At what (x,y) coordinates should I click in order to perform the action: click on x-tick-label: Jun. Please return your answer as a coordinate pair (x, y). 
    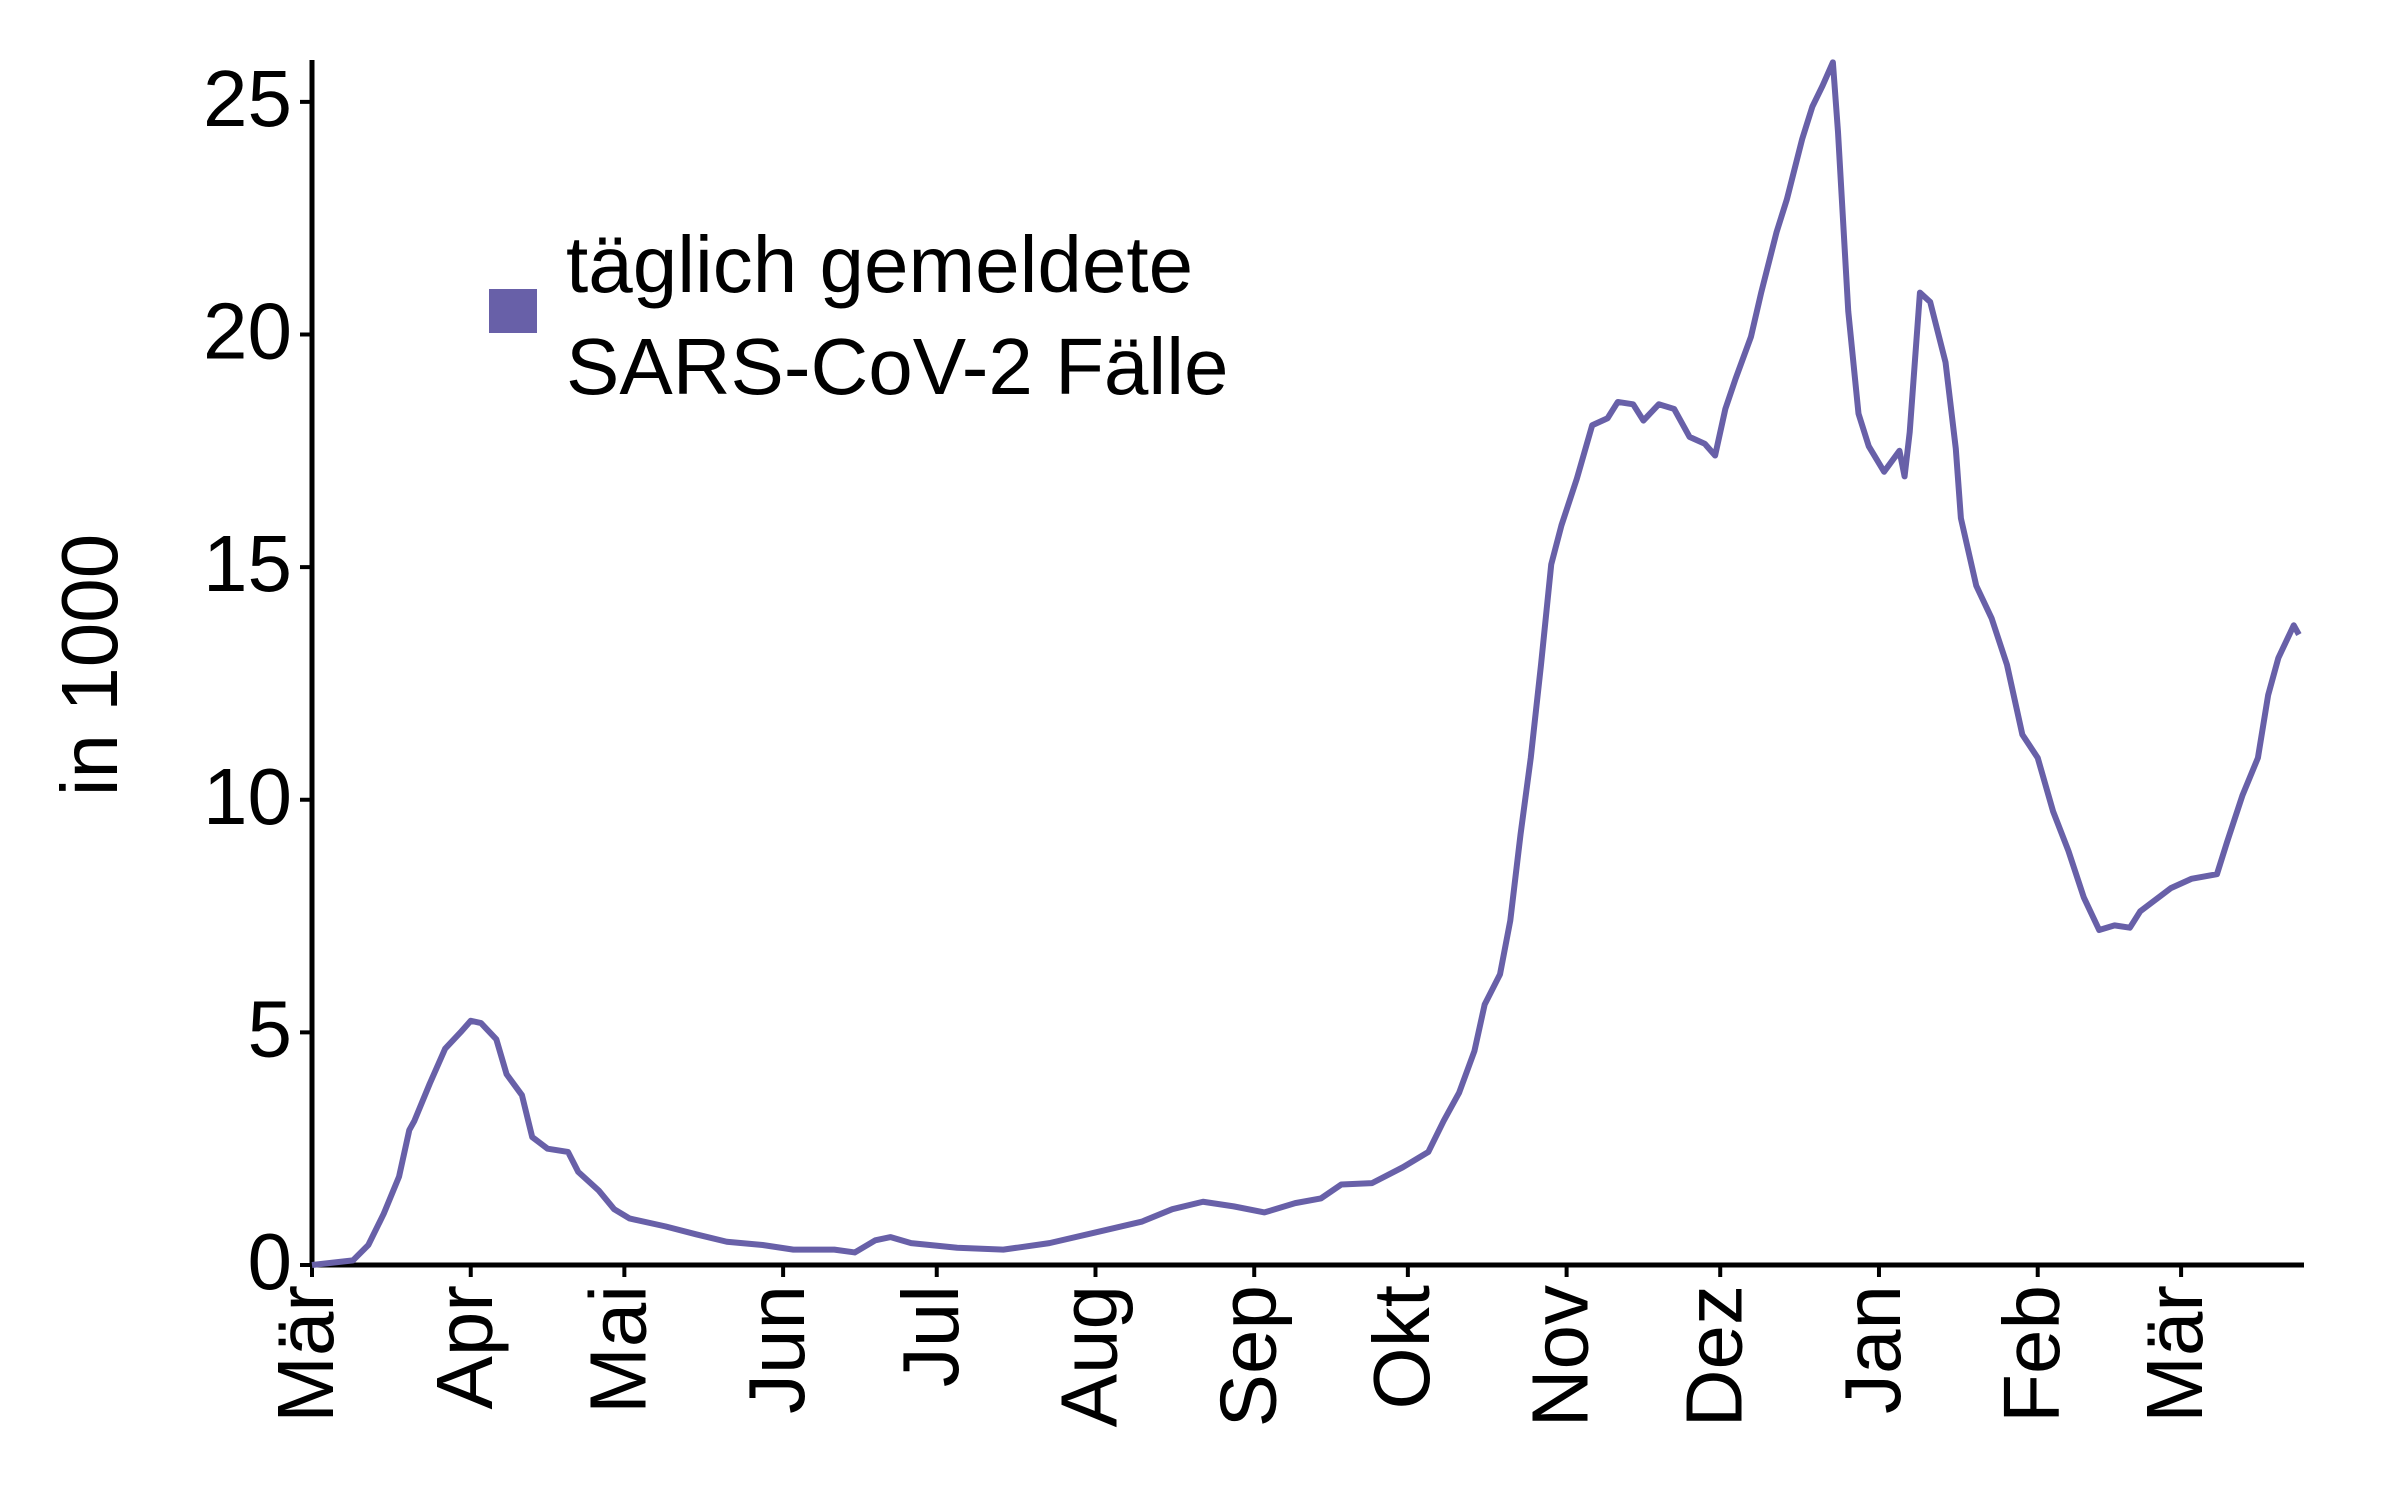
    Looking at the image, I should click on (776, 1349).